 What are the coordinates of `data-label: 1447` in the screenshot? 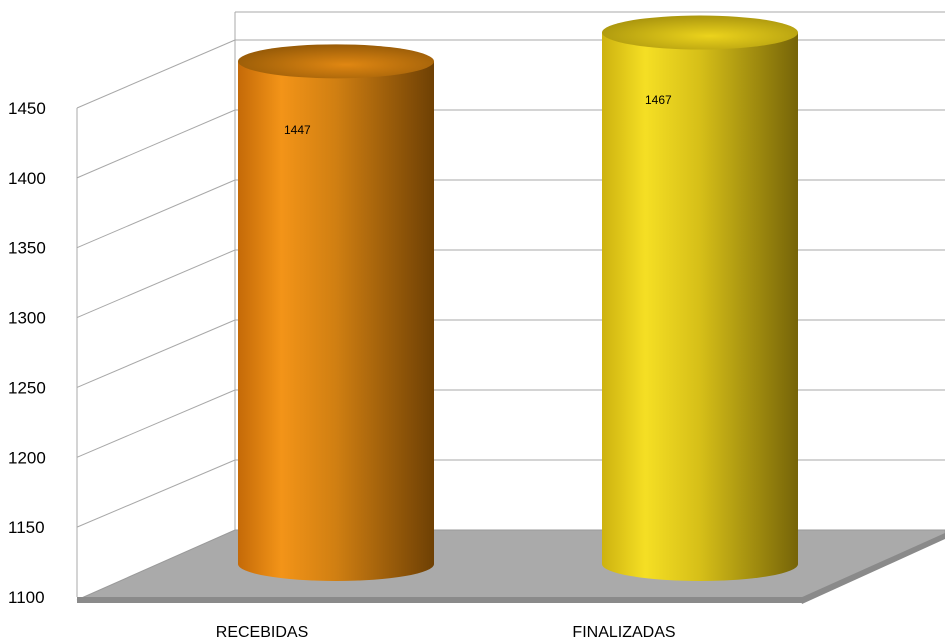 It's located at (297, 130).